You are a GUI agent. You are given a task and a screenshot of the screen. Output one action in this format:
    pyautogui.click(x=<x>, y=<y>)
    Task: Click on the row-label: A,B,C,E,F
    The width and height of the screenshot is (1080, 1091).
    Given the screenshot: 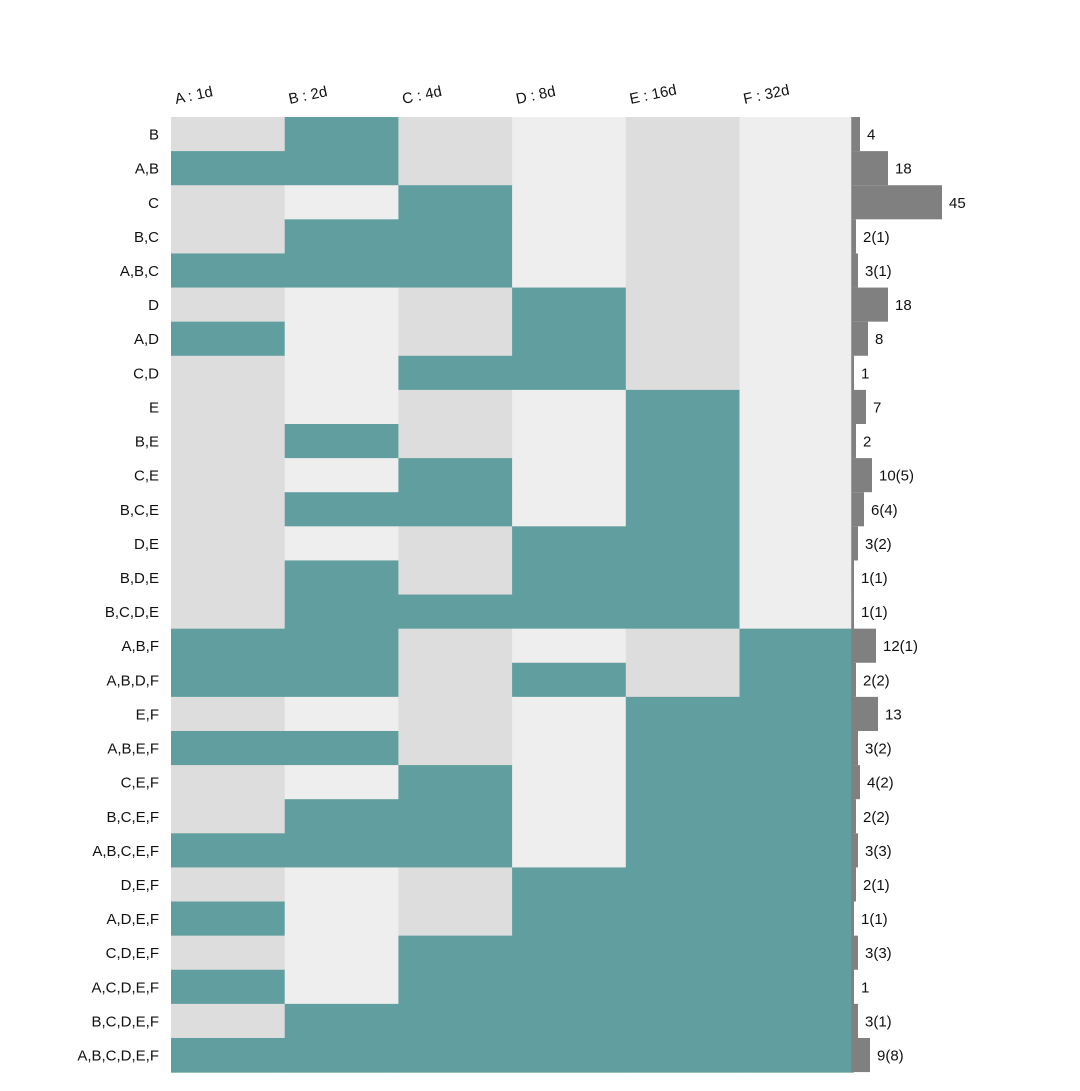 What is the action you would take?
    pyautogui.click(x=125, y=851)
    